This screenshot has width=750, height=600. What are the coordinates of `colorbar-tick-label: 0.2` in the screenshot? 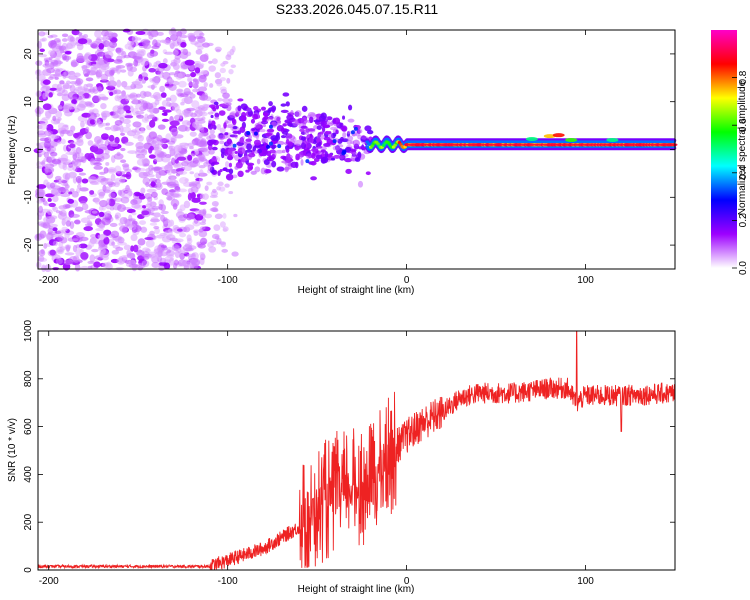 It's located at (743, 220).